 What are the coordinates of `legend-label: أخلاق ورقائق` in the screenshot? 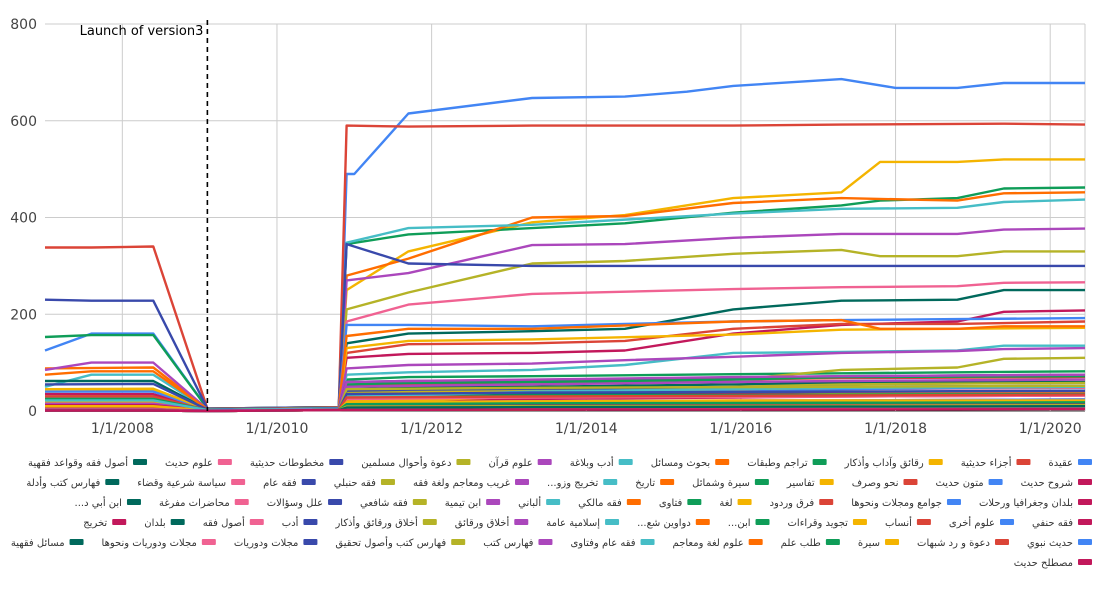 It's located at (482, 522).